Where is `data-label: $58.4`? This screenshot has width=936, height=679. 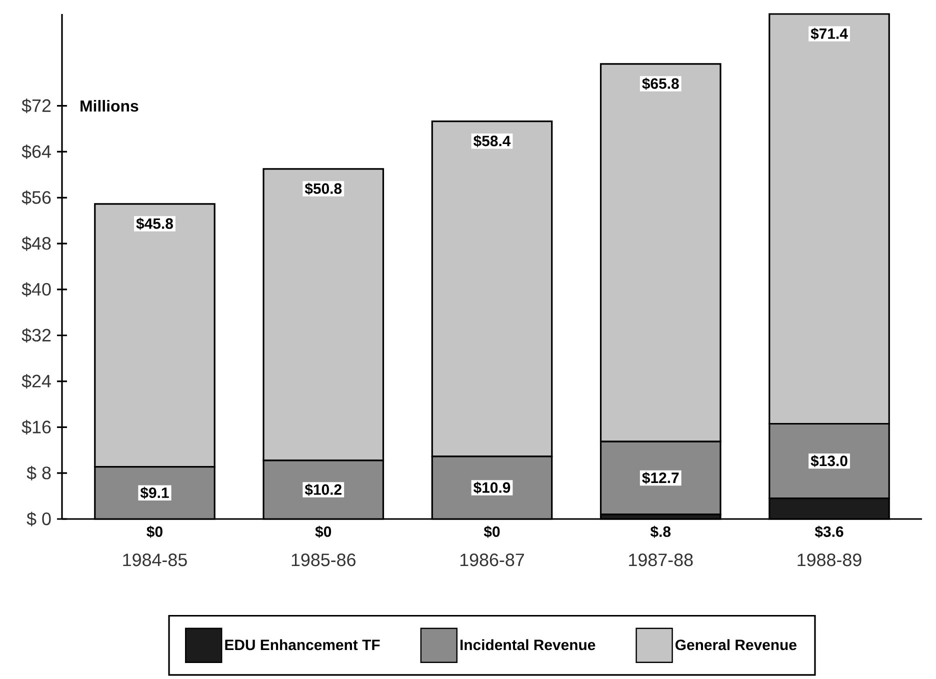
data-label: $58.4 is located at coordinates (492, 141).